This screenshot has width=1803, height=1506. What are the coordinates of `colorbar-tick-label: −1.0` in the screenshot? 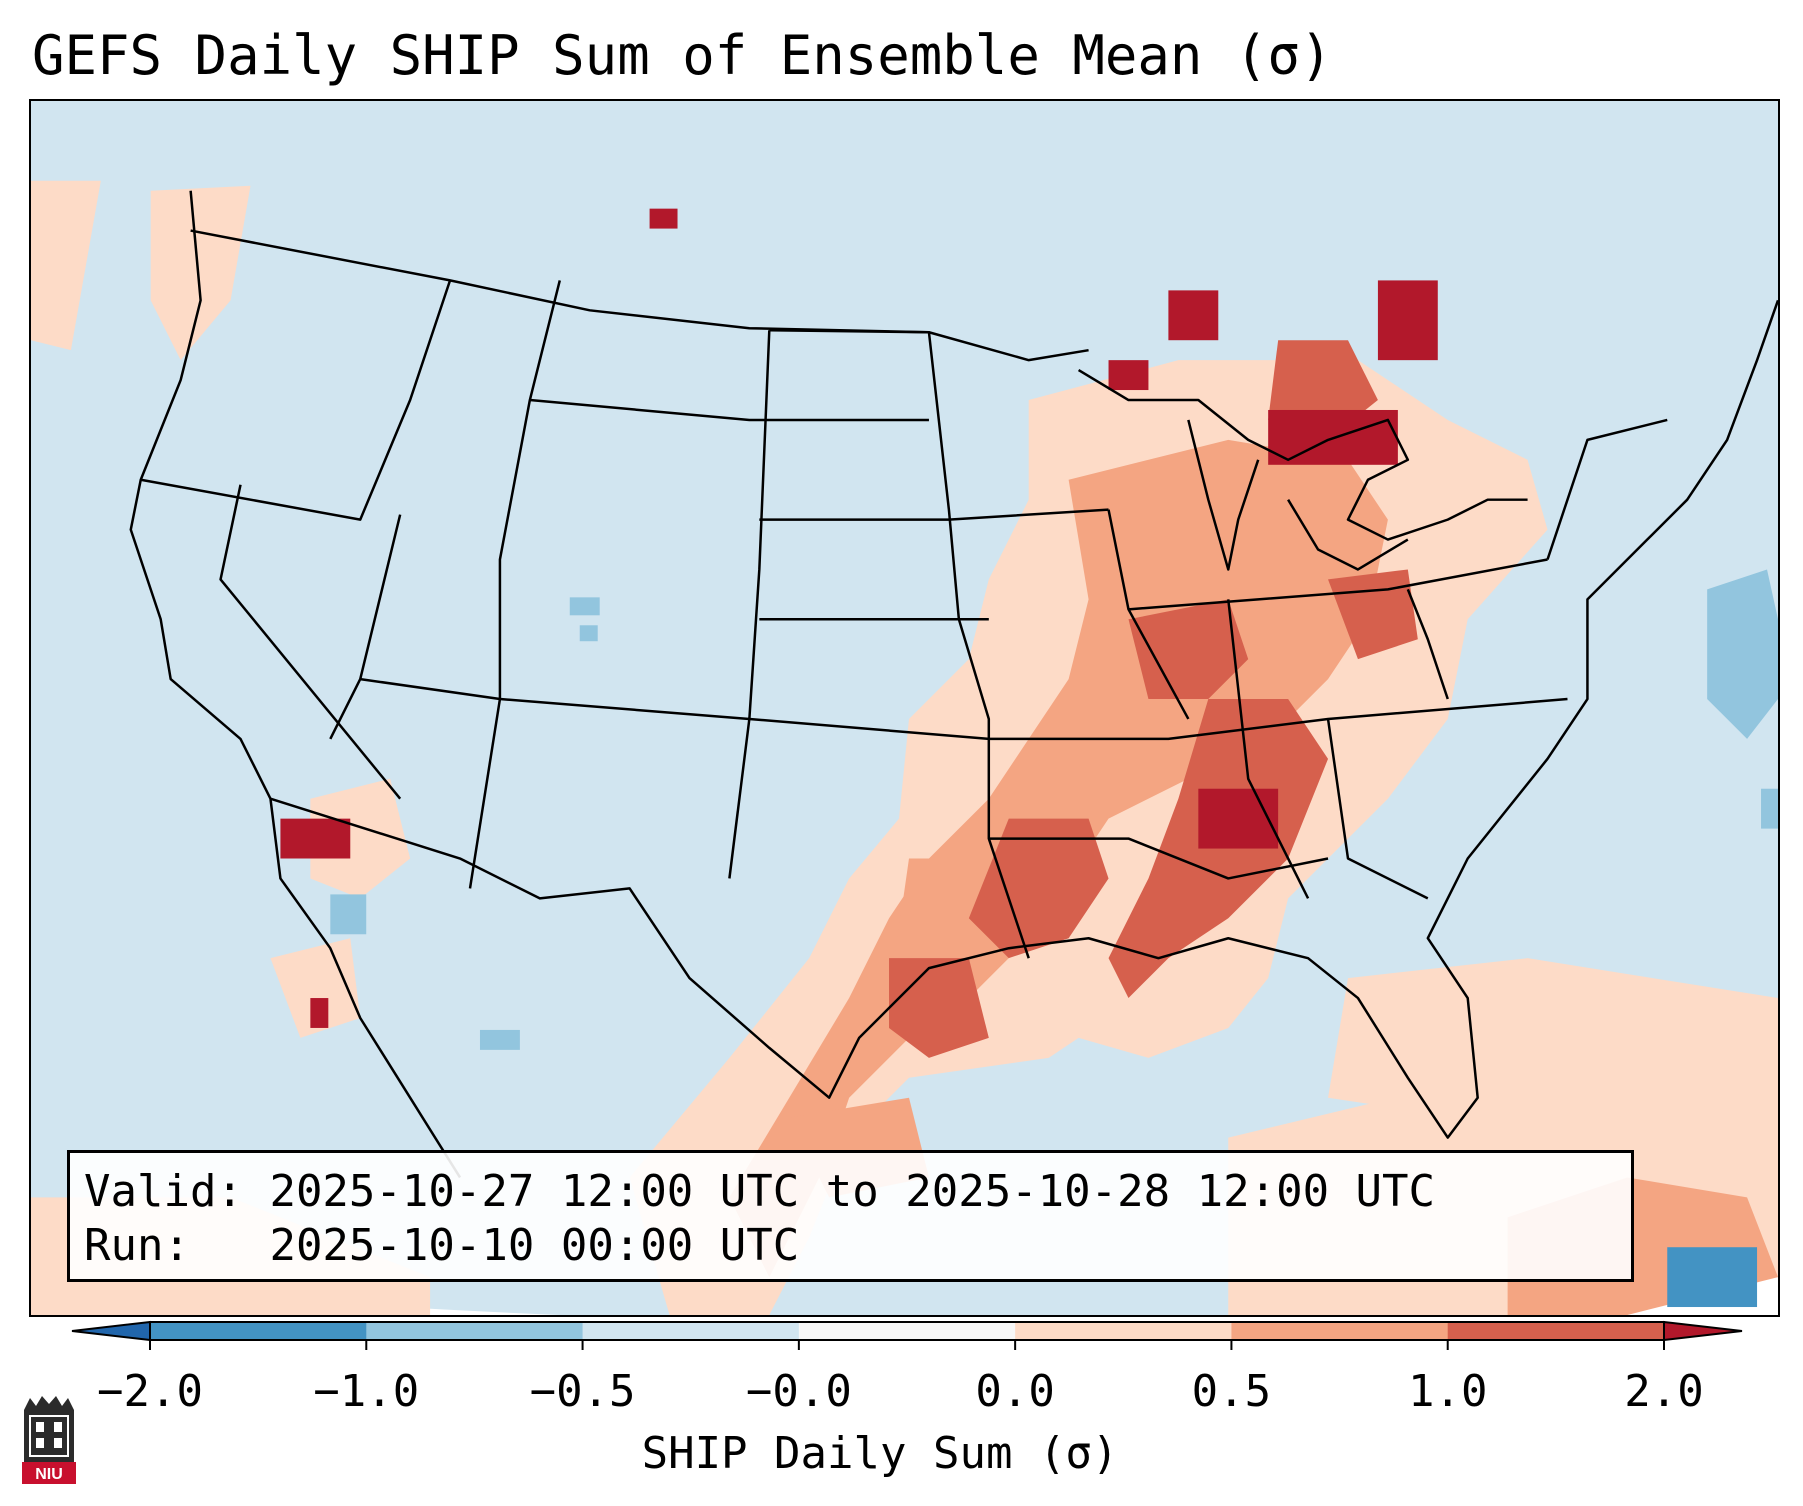 It's located at (366, 1391).